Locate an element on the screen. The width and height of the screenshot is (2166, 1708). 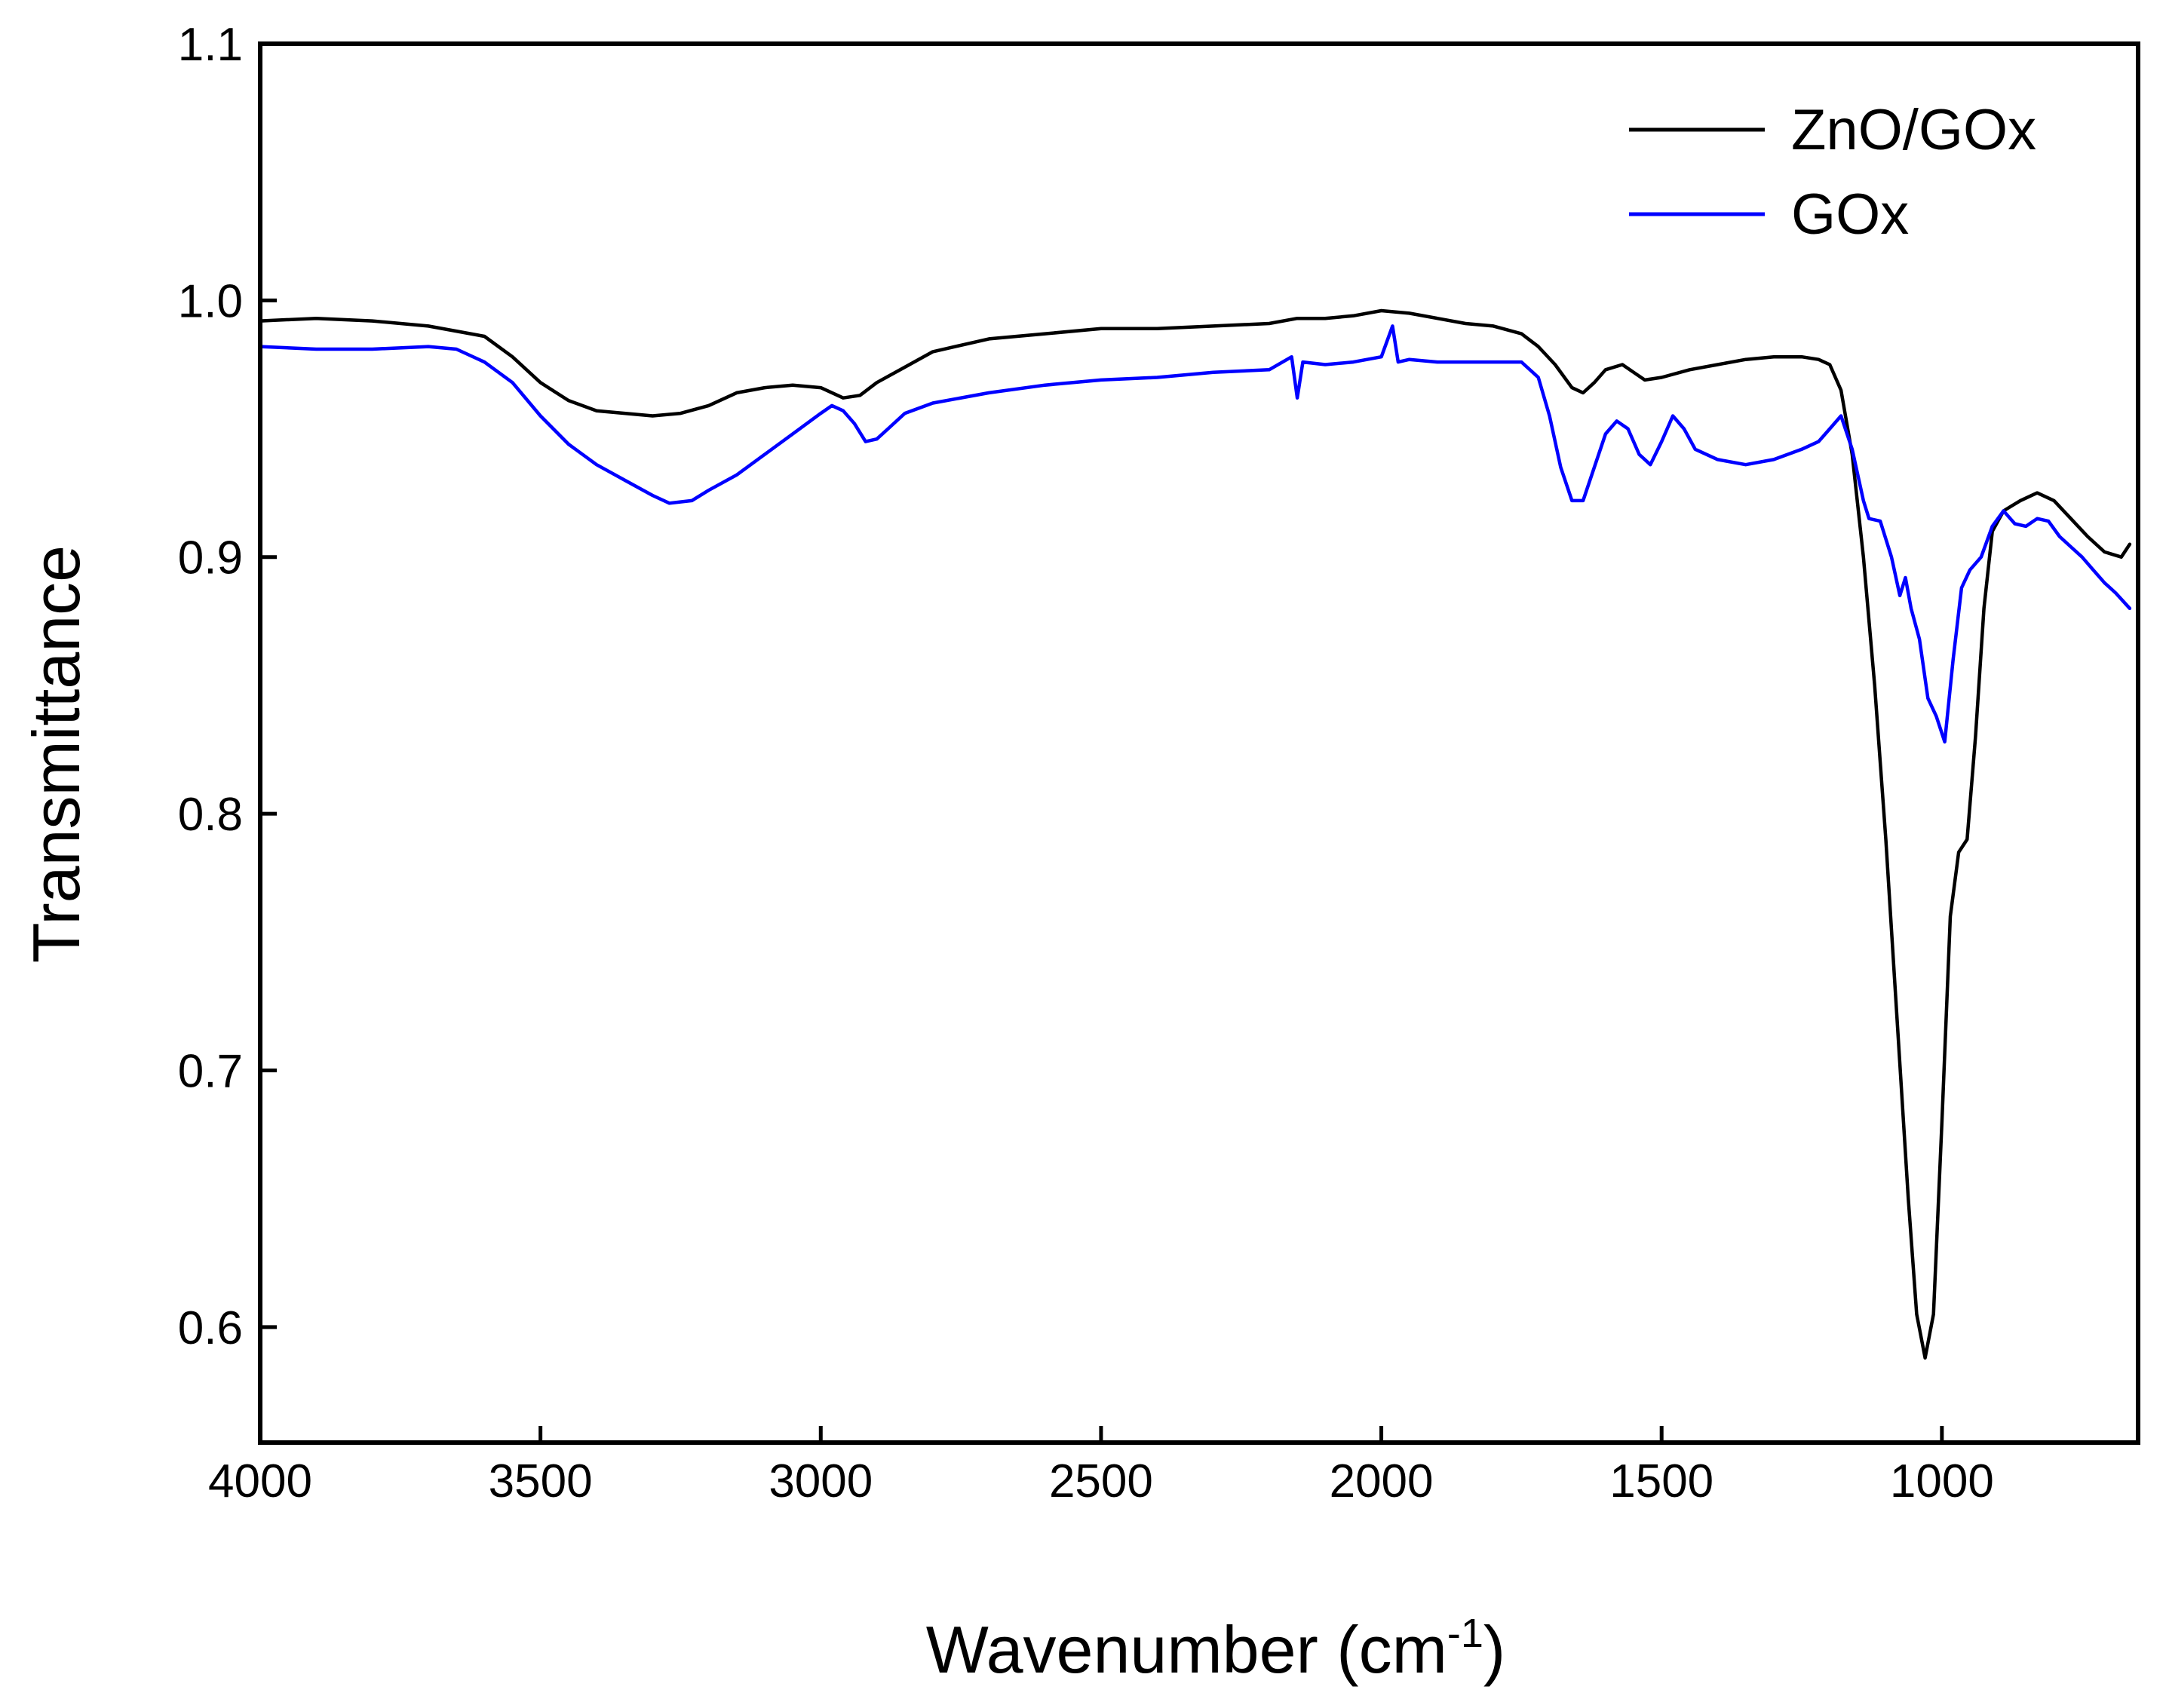
legend-label-zno-gox: ZnO/GOx is located at coordinates (1914, 130).